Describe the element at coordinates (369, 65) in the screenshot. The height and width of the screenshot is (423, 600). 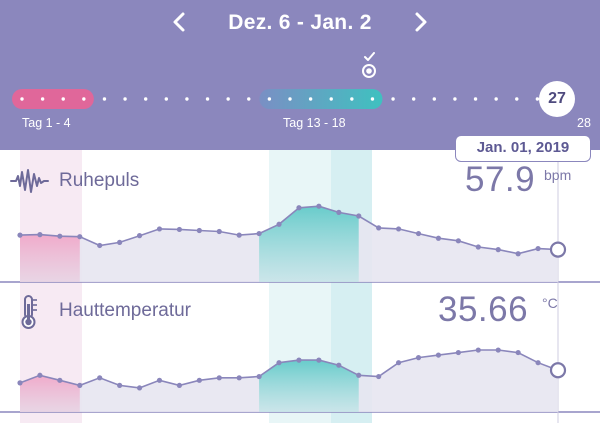
I see `ovulation-check-icon` at that location.